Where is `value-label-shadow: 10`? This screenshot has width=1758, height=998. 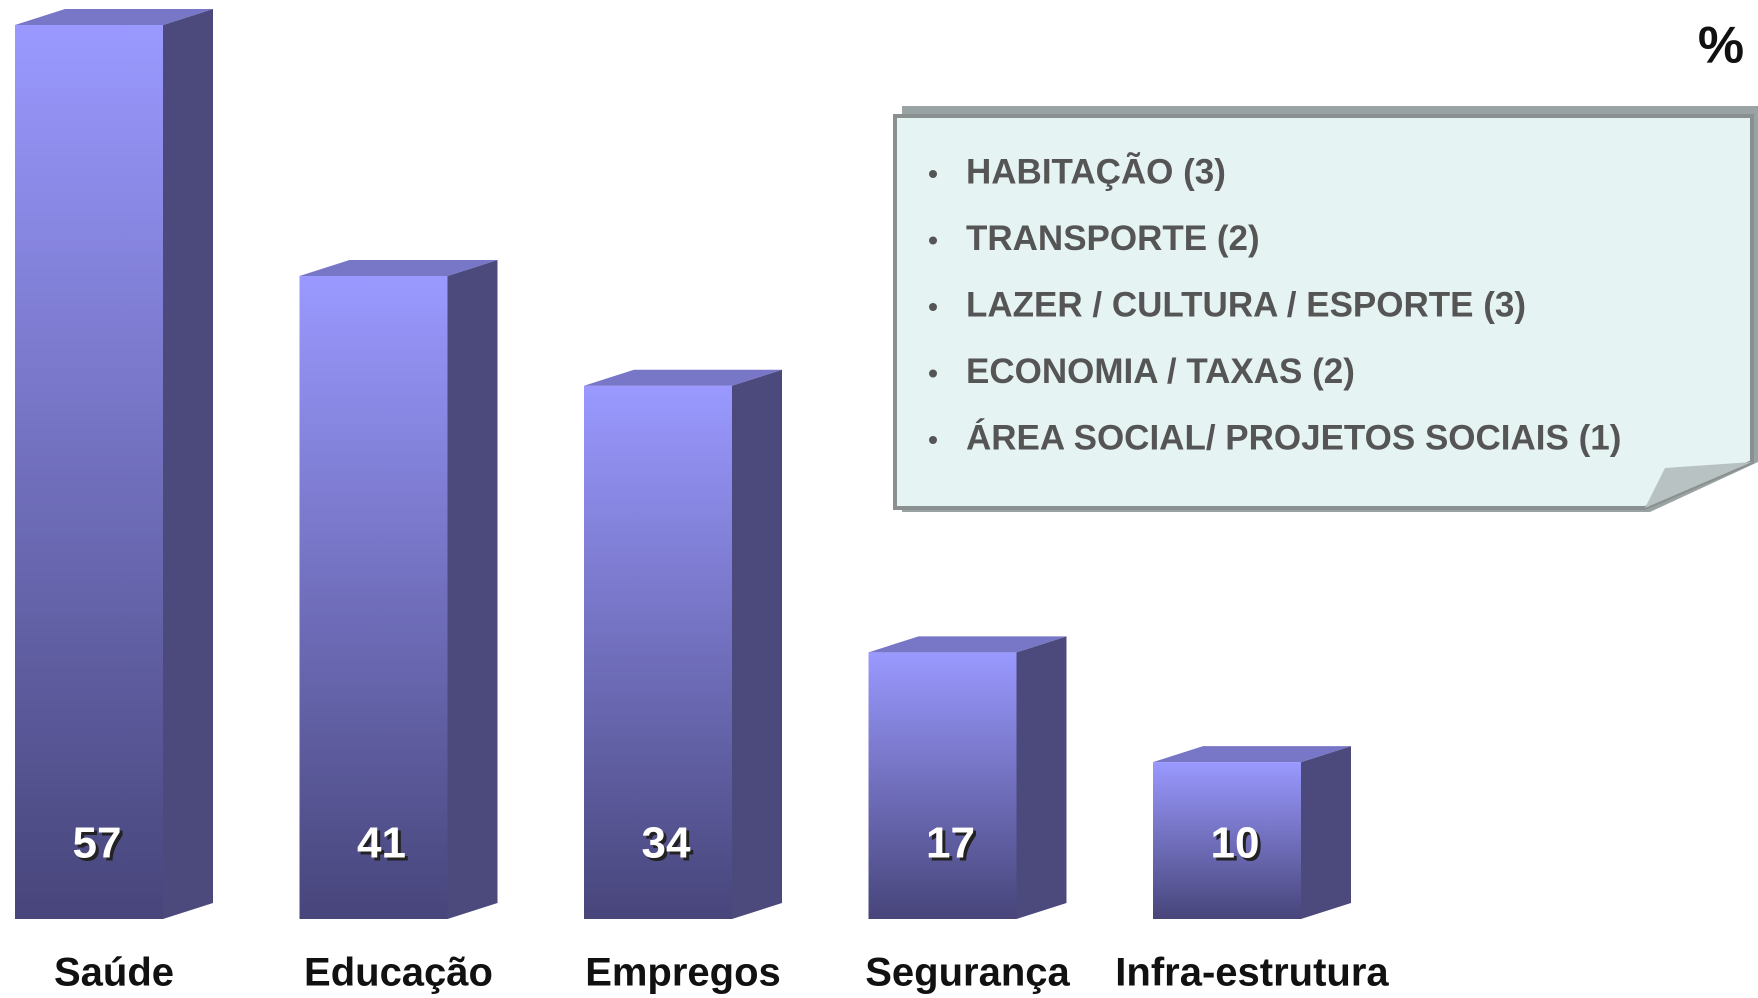
value-label-shadow: 10 is located at coordinates (1238, 846).